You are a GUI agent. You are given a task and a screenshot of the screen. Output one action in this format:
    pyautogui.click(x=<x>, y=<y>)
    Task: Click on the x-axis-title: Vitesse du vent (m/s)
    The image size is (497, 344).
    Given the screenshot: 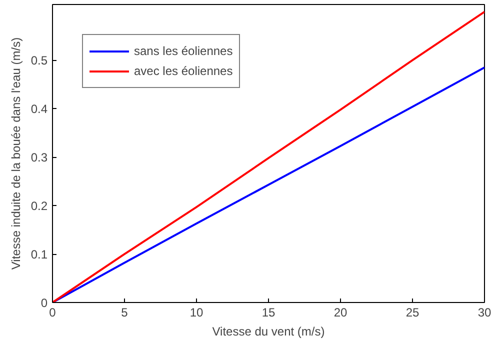 What is the action you would take?
    pyautogui.click(x=268, y=331)
    